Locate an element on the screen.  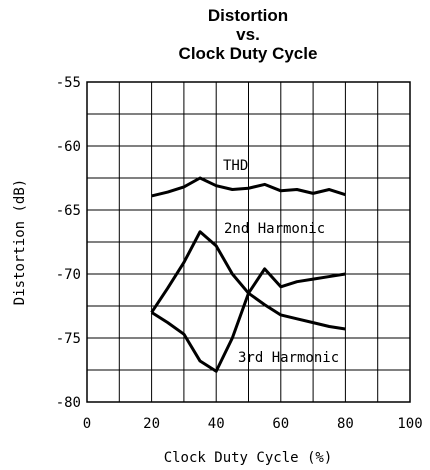
y-tick-label: -80 is located at coordinates (68, 403).